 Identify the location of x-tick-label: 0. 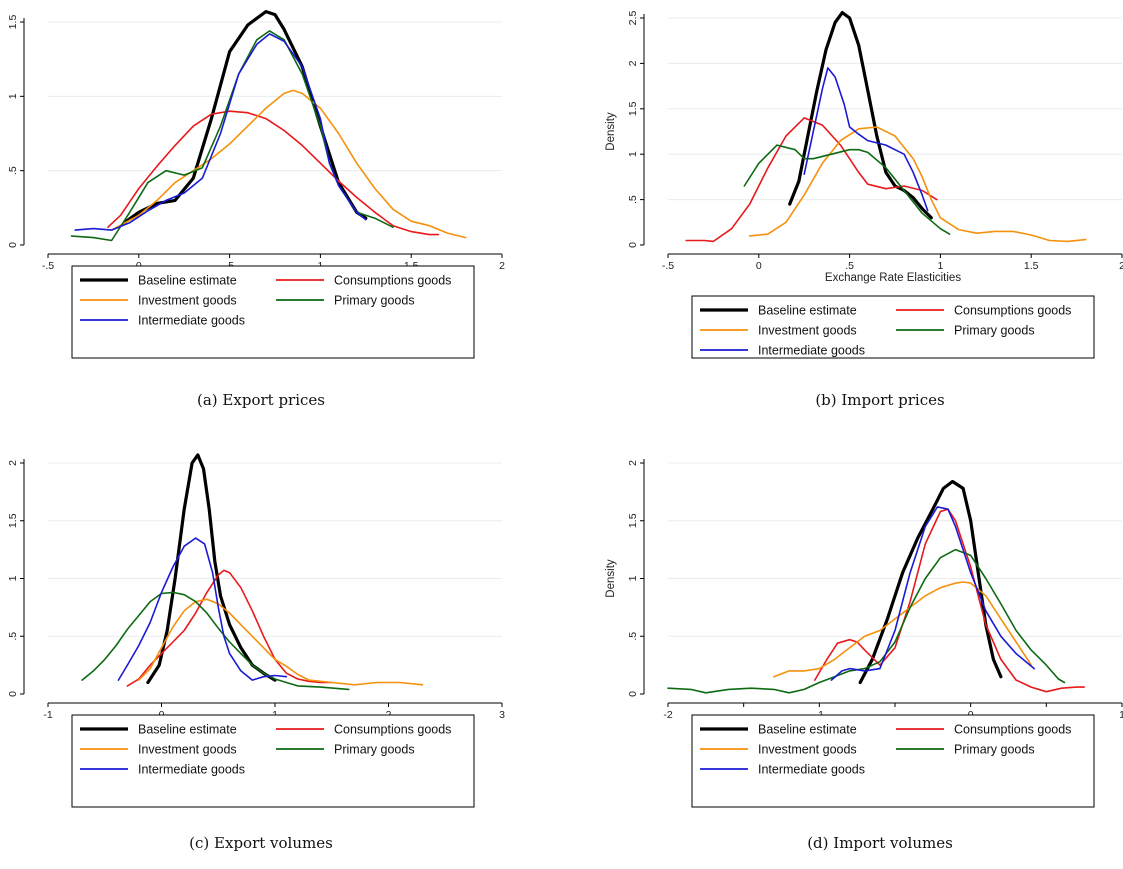
(759, 266).